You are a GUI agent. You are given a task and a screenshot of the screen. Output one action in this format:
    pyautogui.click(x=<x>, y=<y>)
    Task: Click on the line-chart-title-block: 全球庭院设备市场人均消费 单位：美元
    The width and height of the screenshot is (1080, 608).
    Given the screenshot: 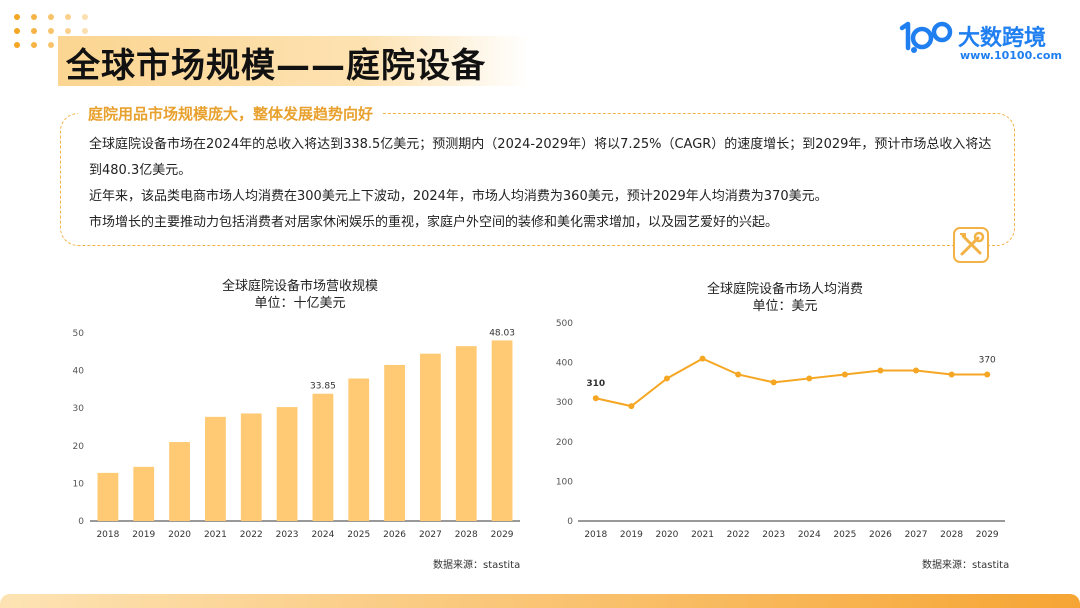 What is the action you would take?
    pyautogui.click(x=785, y=298)
    